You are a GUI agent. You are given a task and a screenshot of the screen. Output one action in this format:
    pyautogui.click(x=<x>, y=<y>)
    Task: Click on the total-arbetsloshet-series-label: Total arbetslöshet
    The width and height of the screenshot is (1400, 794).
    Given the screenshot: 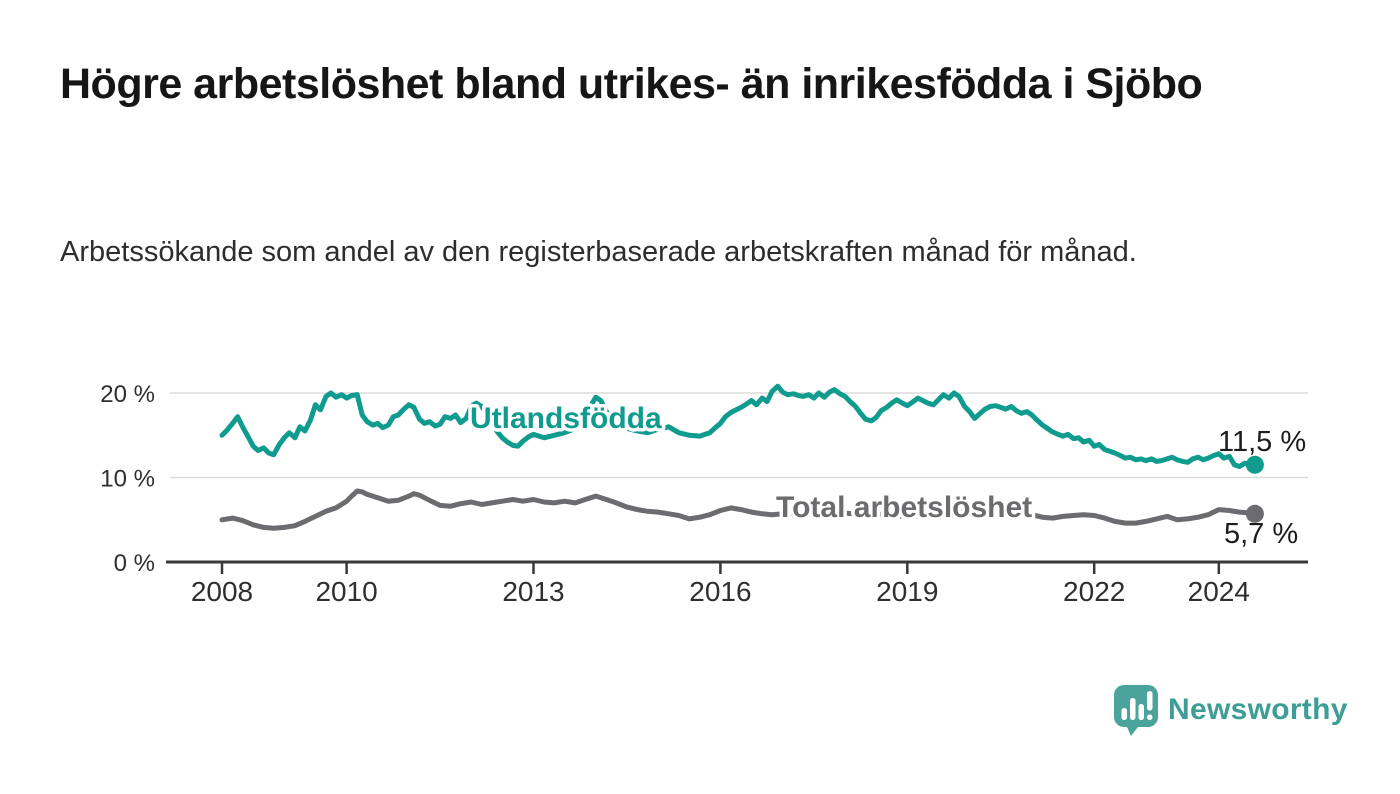 What is the action you would take?
    pyautogui.click(x=904, y=507)
    